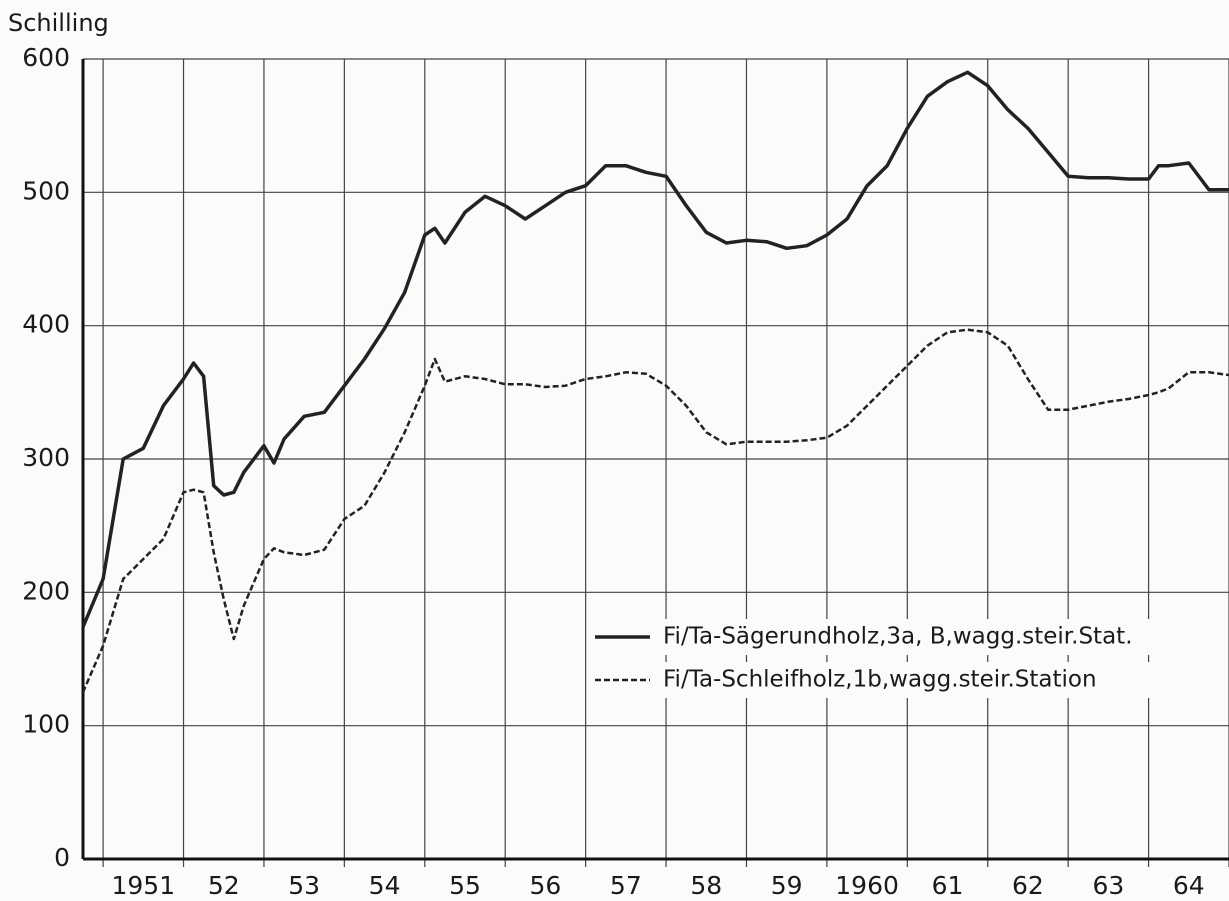 This screenshot has width=1229, height=901. What do you see at coordinates (880, 680) in the screenshot?
I see `legend-label: Fi/Ta-Schleifholz,1b,wagg.steir.Station` at bounding box center [880, 680].